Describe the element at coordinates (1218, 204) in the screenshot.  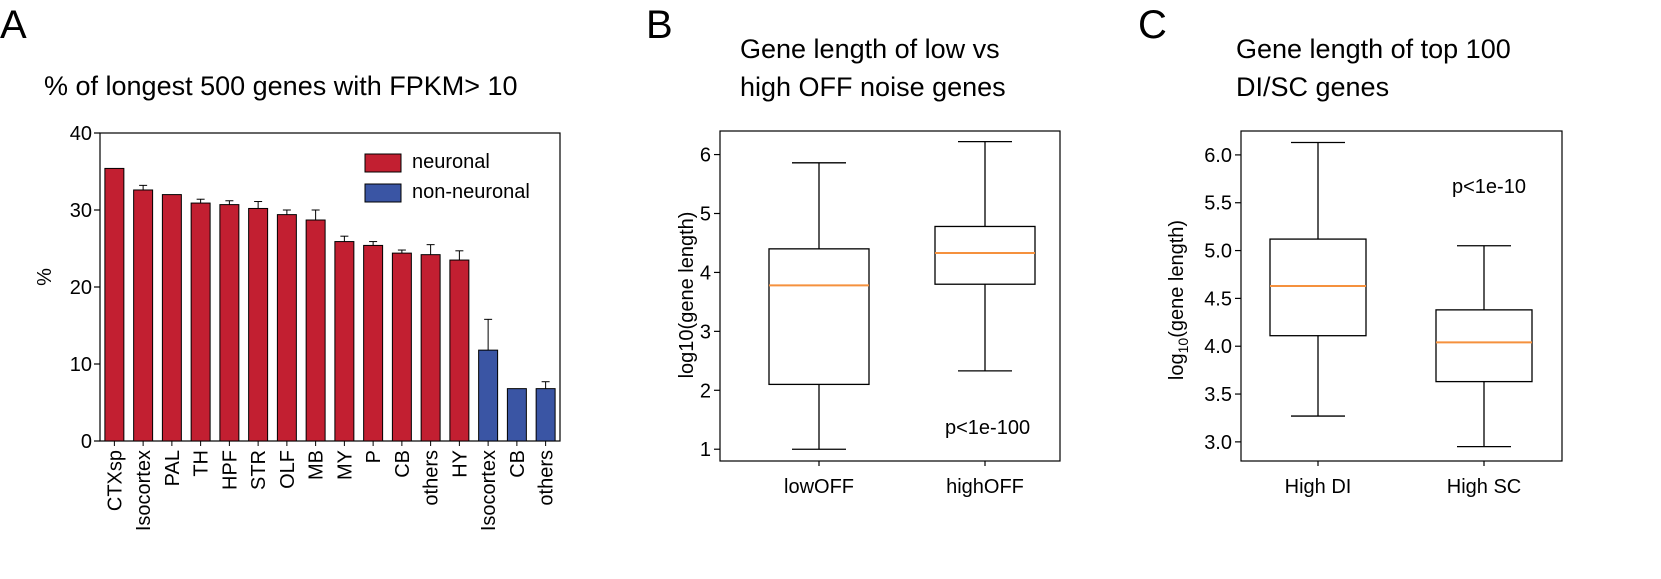
I see `ytick-label: 5.5` at that location.